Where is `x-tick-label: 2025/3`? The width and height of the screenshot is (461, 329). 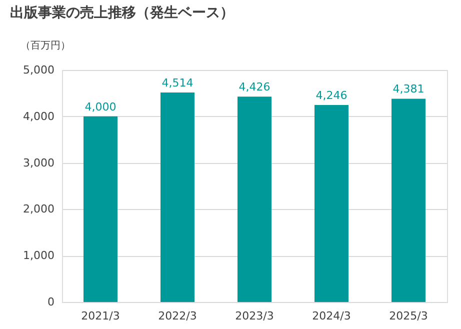 x-tick-label: 2025/3 is located at coordinates (408, 316).